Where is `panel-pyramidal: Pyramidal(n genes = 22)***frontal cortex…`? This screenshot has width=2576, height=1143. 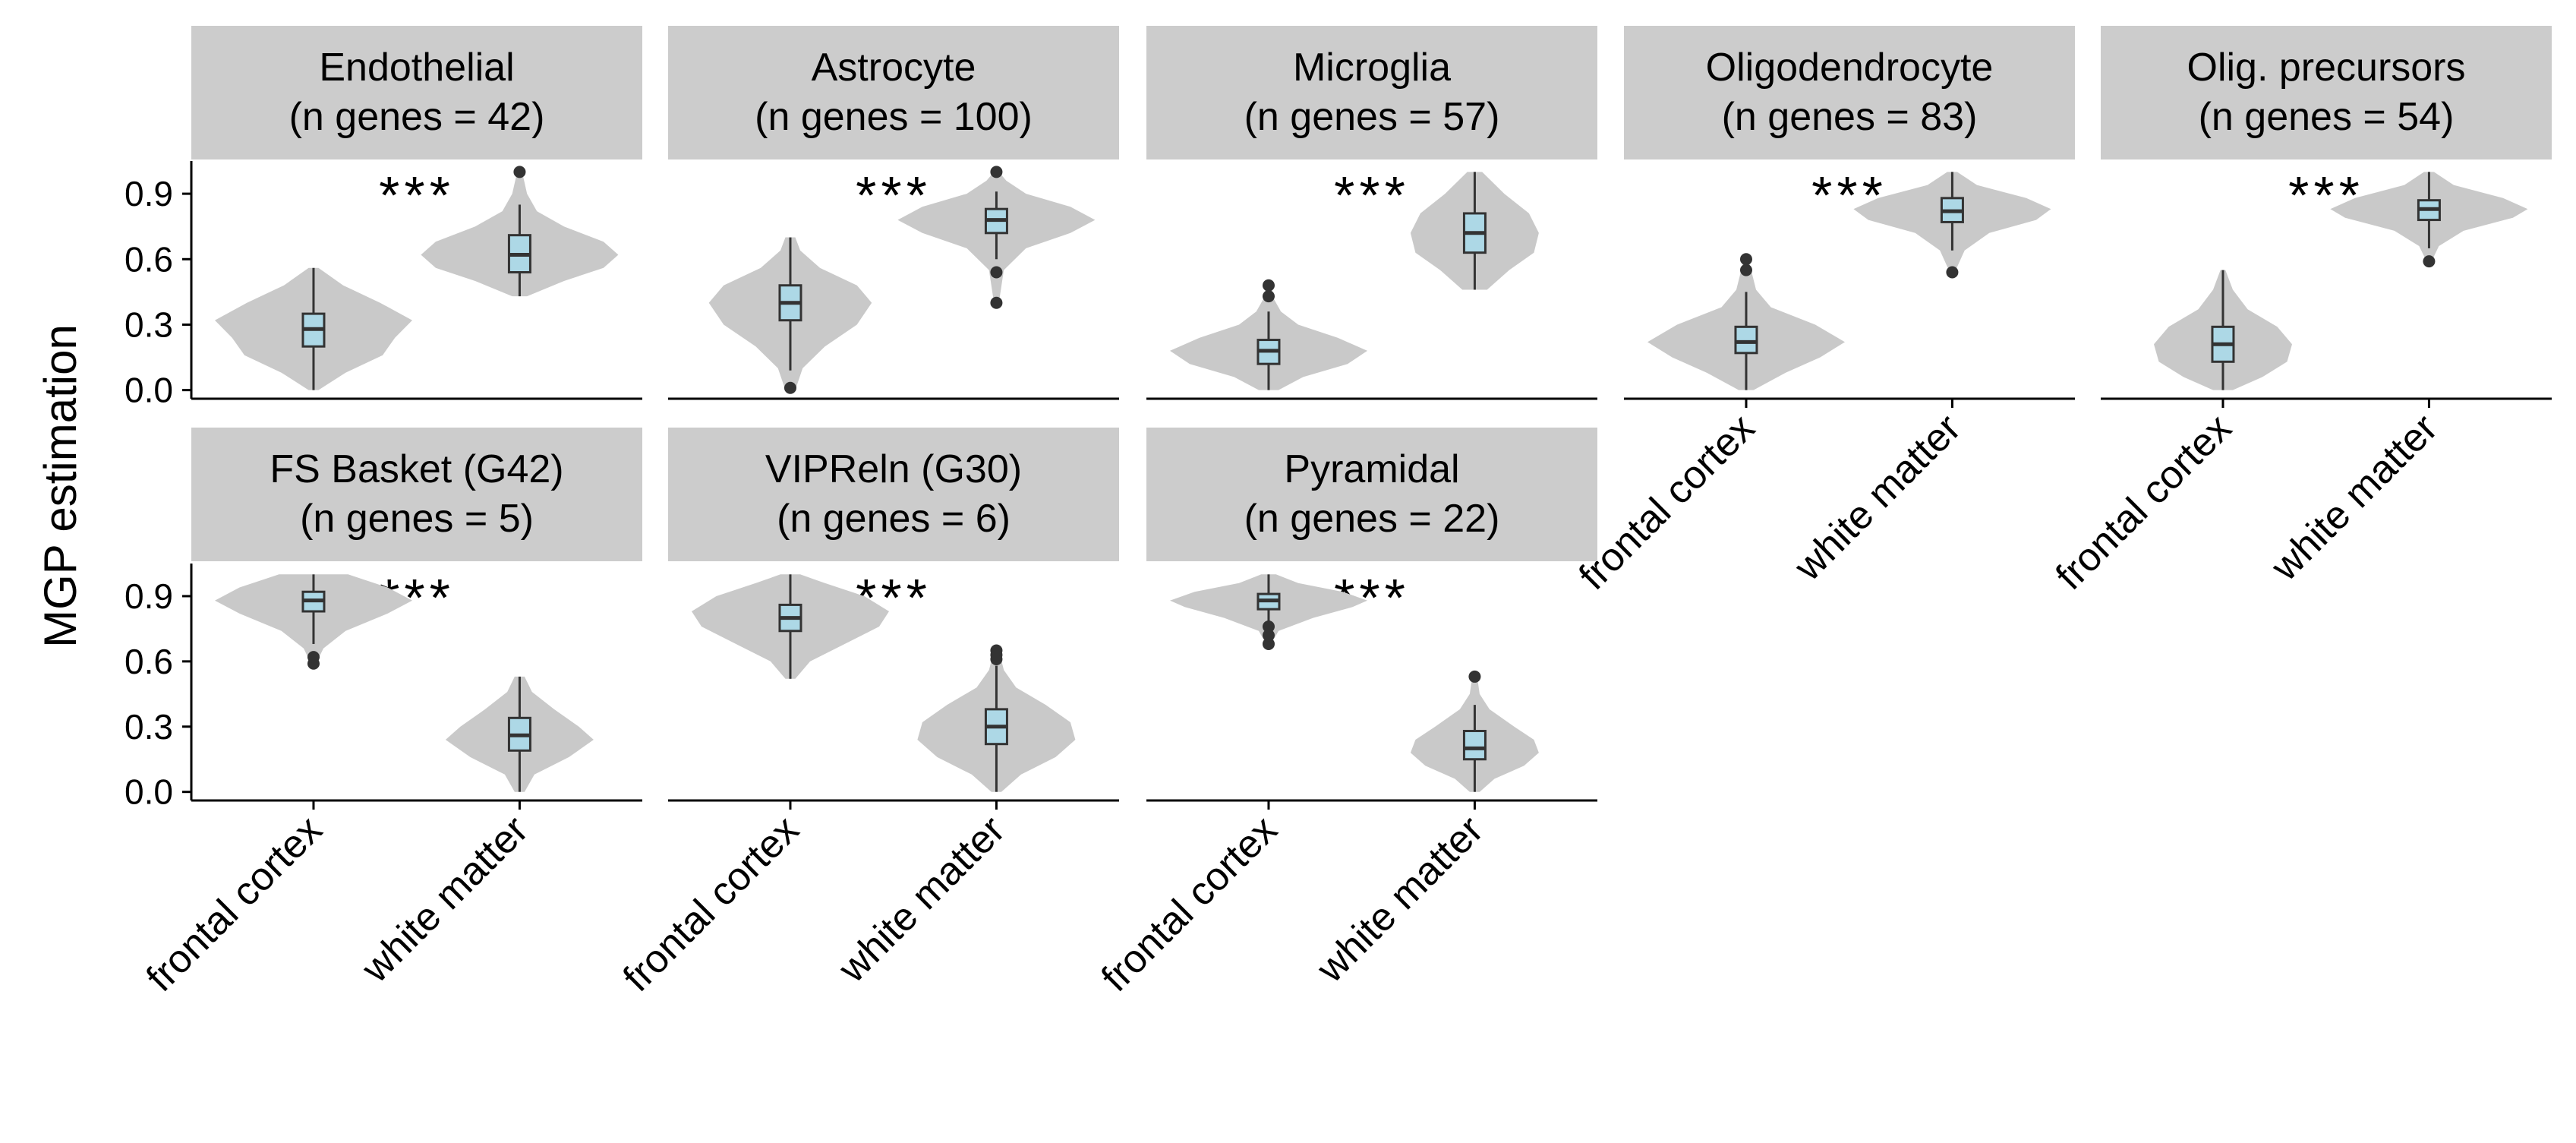
panel-pyramidal: Pyramidal(n genes = 22)***frontal cortex… is located at coordinates (1345, 714).